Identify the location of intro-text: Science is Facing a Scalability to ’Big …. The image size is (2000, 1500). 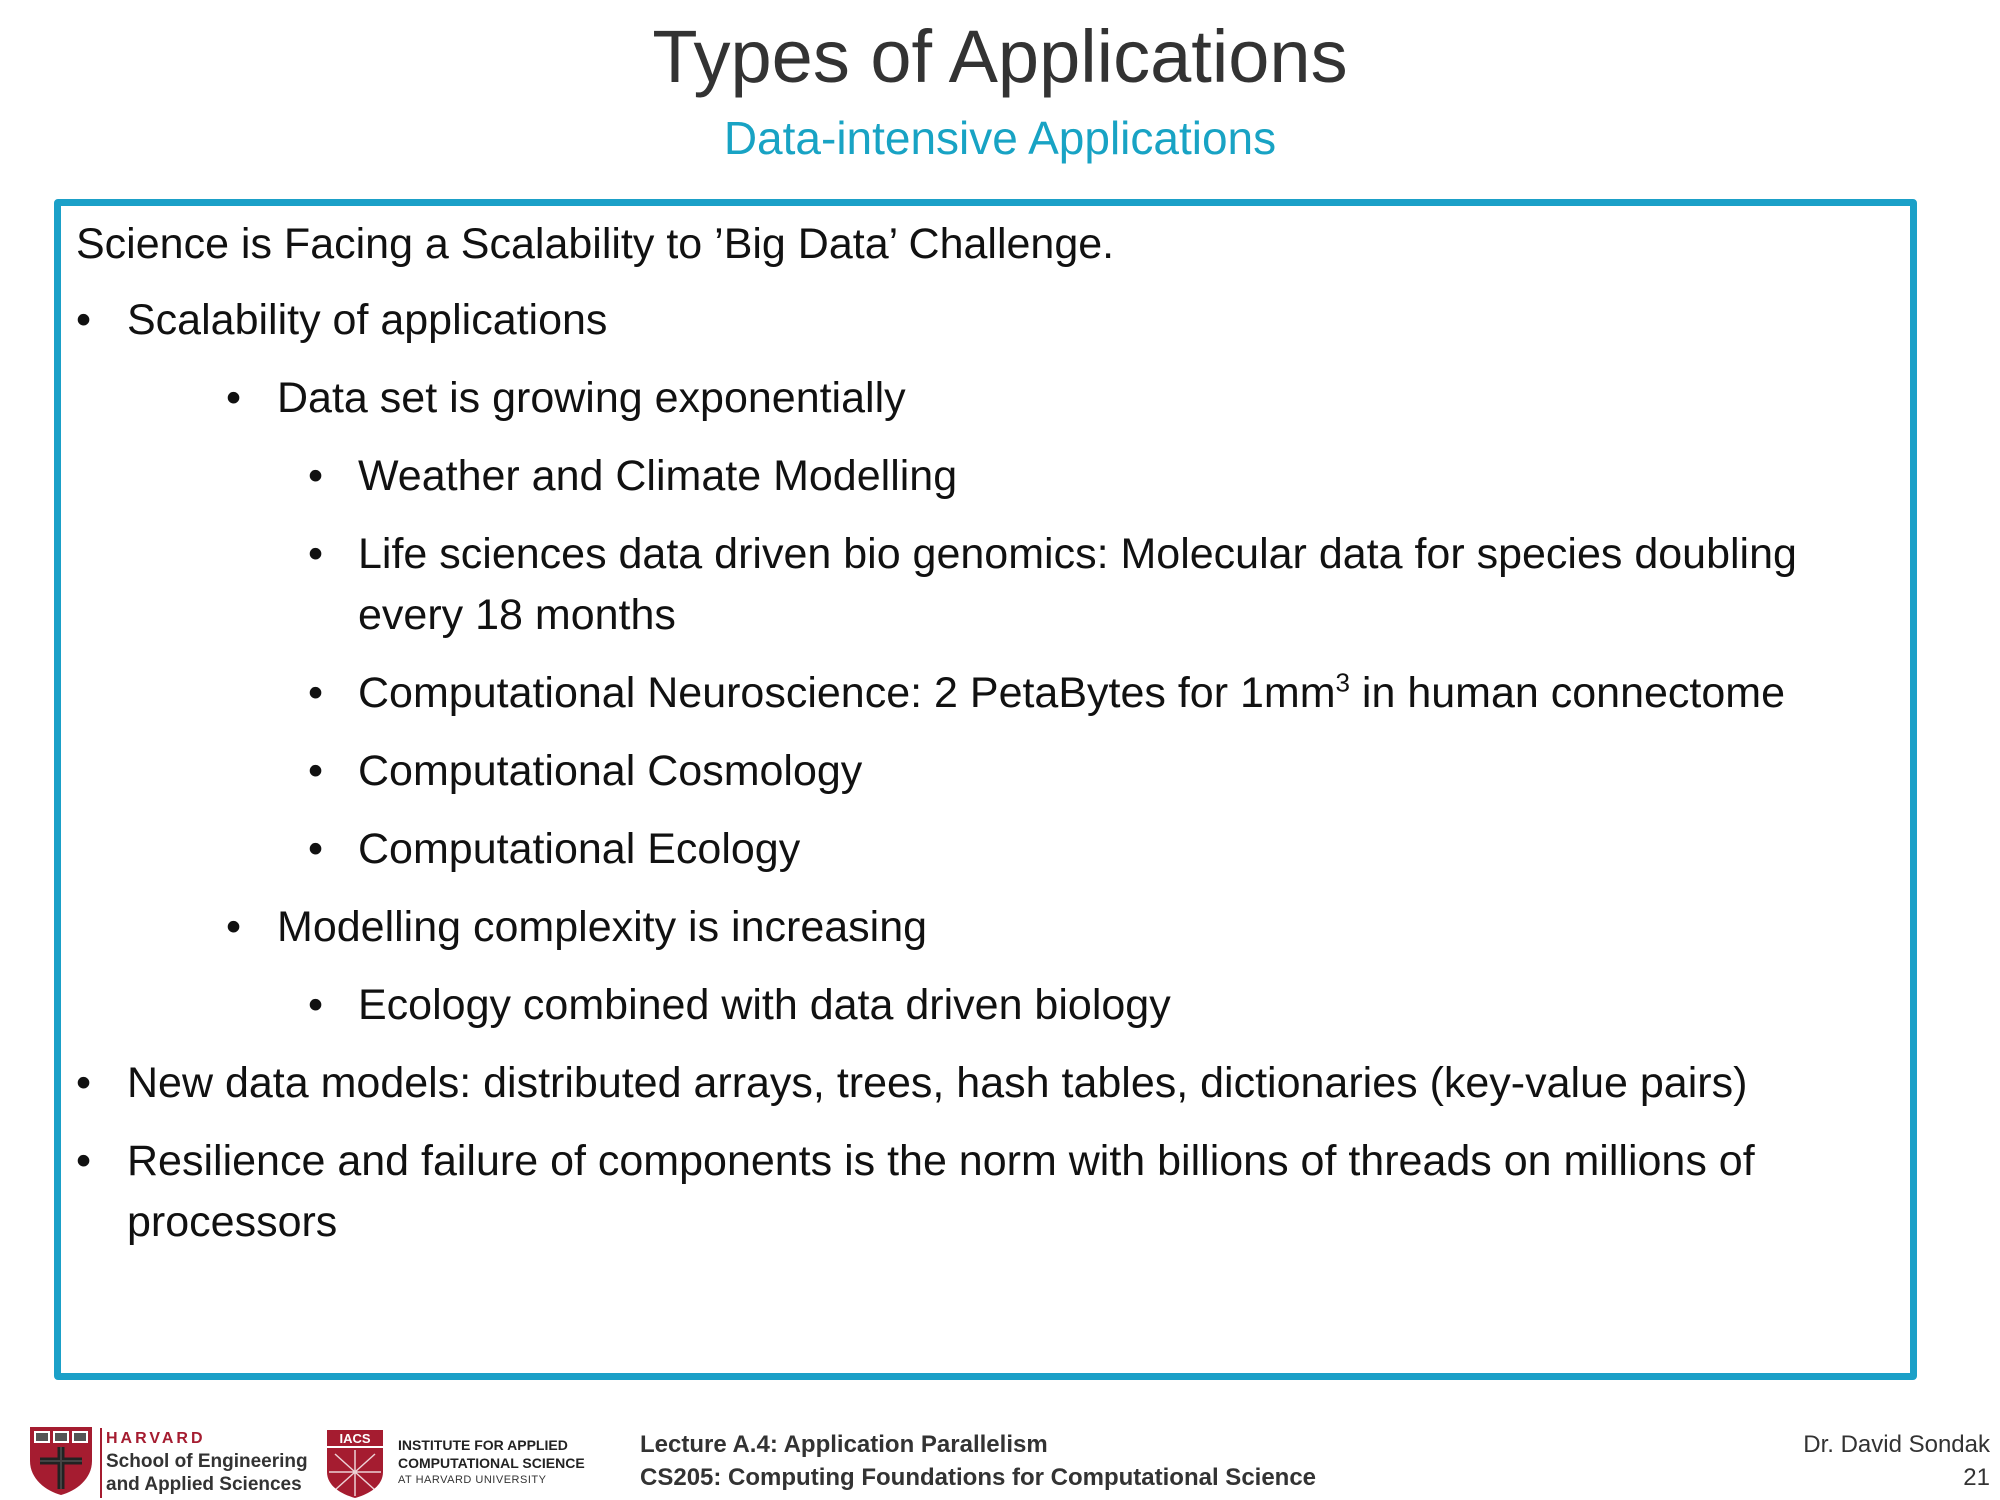
(595, 244).